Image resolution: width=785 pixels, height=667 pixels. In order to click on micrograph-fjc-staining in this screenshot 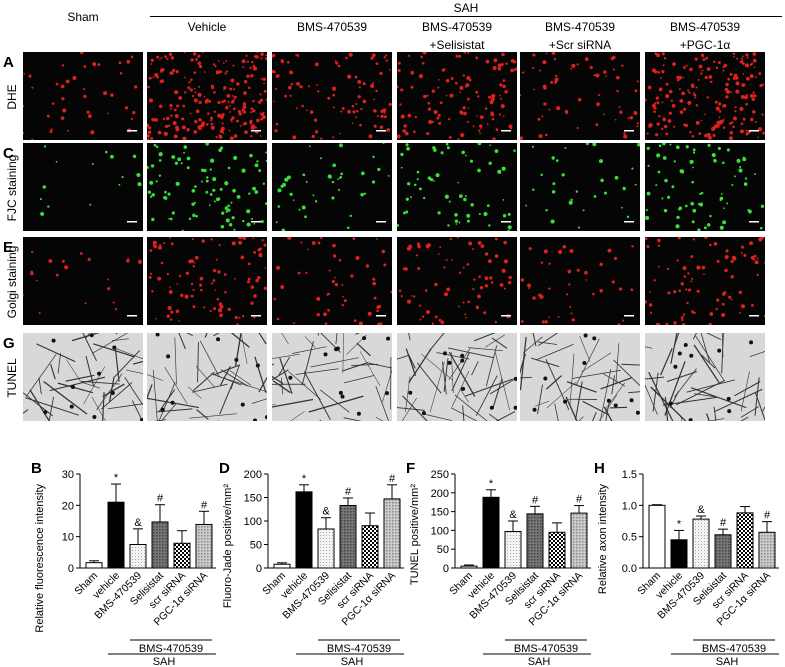, I will do `click(83, 187)`.